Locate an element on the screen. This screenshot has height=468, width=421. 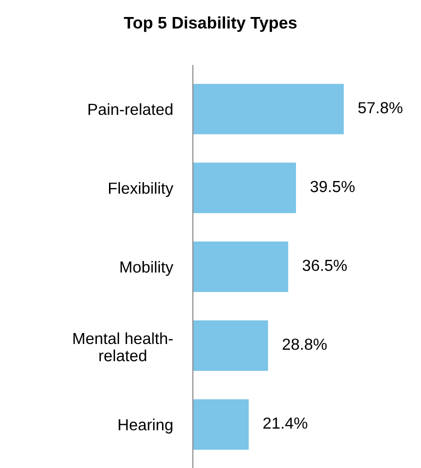
y-tick-label: Mental health- related is located at coordinates (123, 347).